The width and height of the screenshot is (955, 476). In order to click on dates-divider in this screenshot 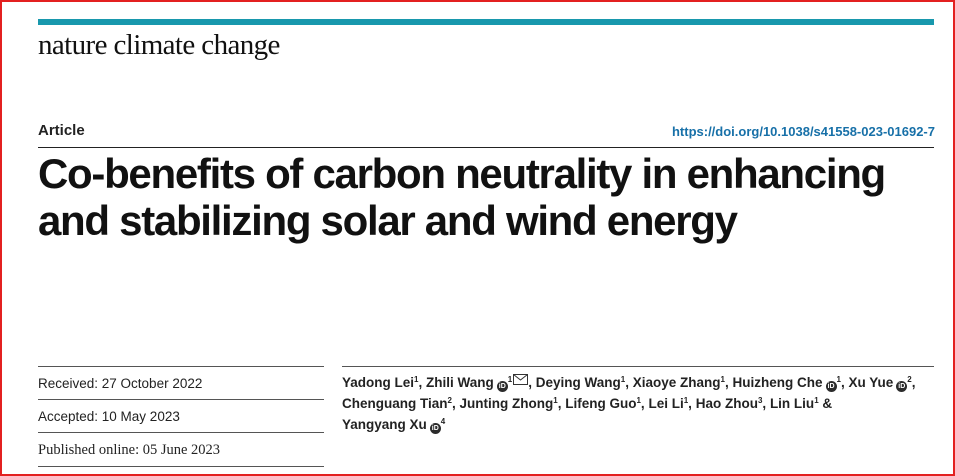, I will do `click(181, 366)`.